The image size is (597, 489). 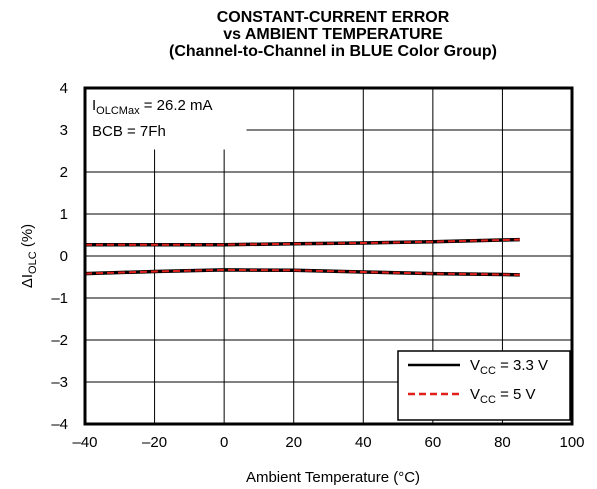 I want to click on annotation-bcb: BCB = 7Fh, so click(x=129, y=131).